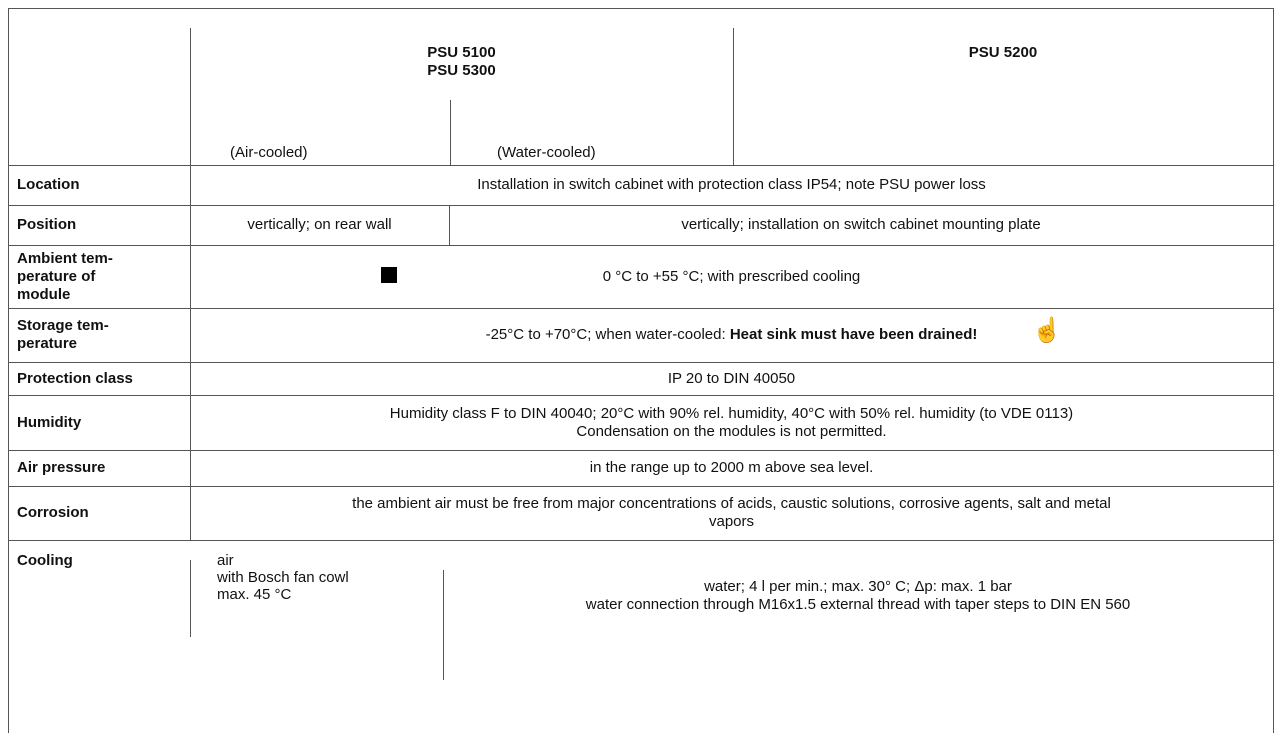 The width and height of the screenshot is (1282, 733). I want to click on cell-left: vertically; on rear wall, so click(319, 224).